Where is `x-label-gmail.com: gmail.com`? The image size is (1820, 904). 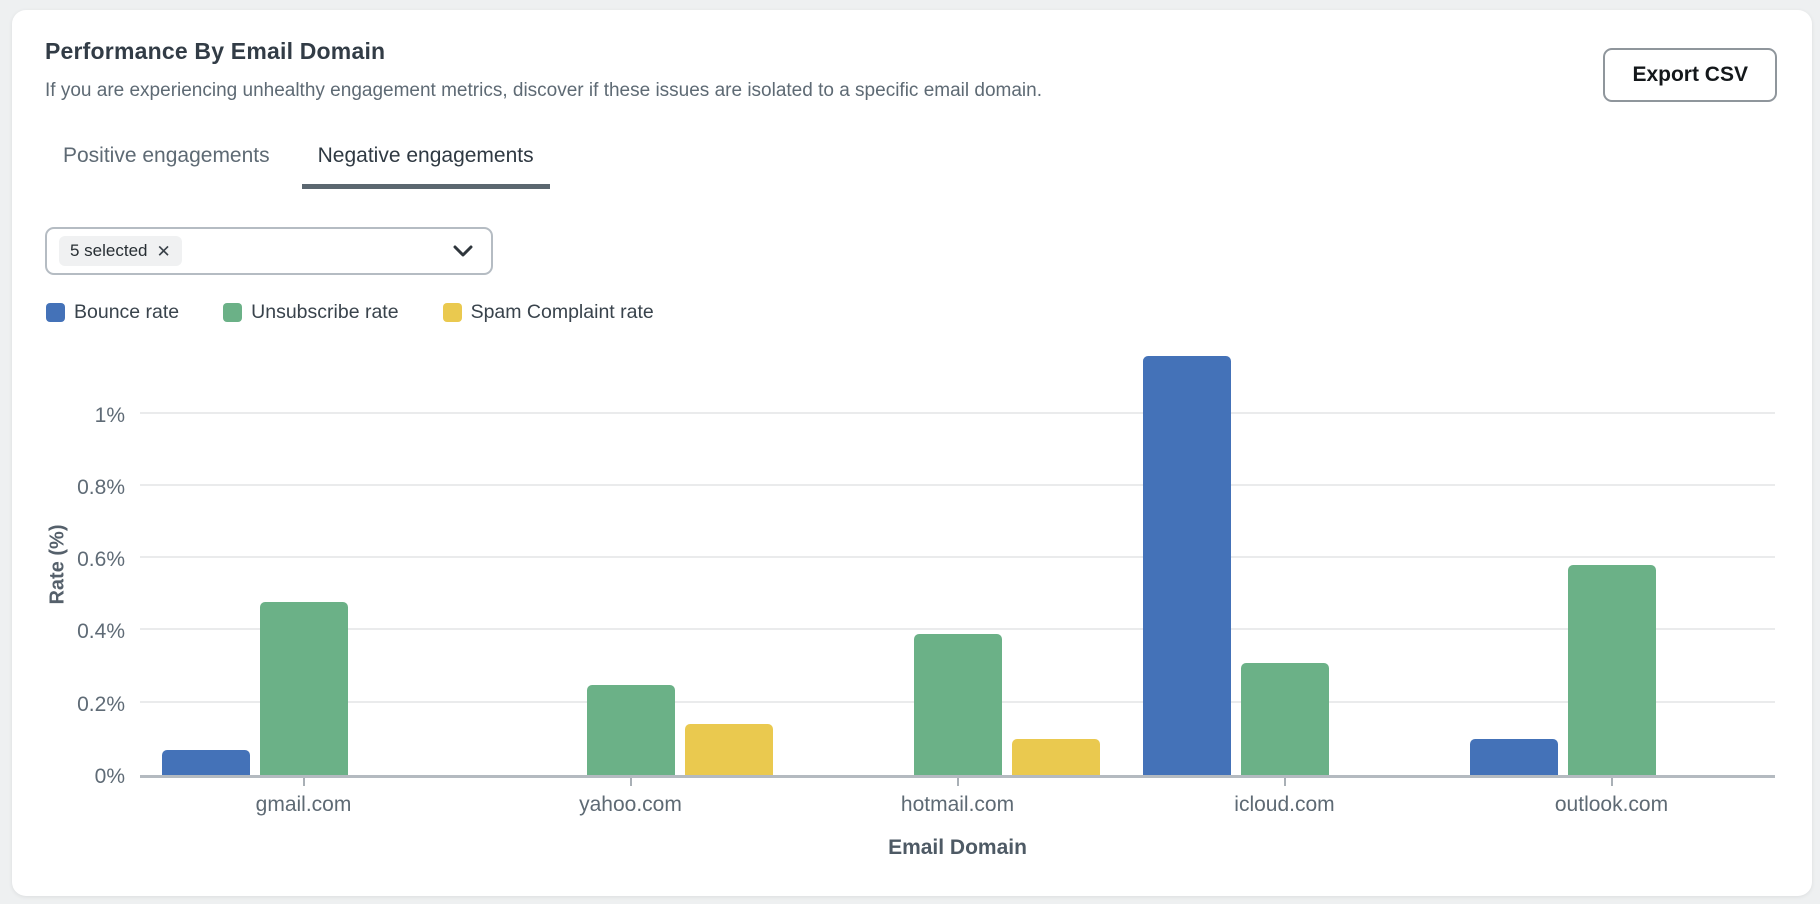 x-label-gmail.com: gmail.com is located at coordinates (303, 804).